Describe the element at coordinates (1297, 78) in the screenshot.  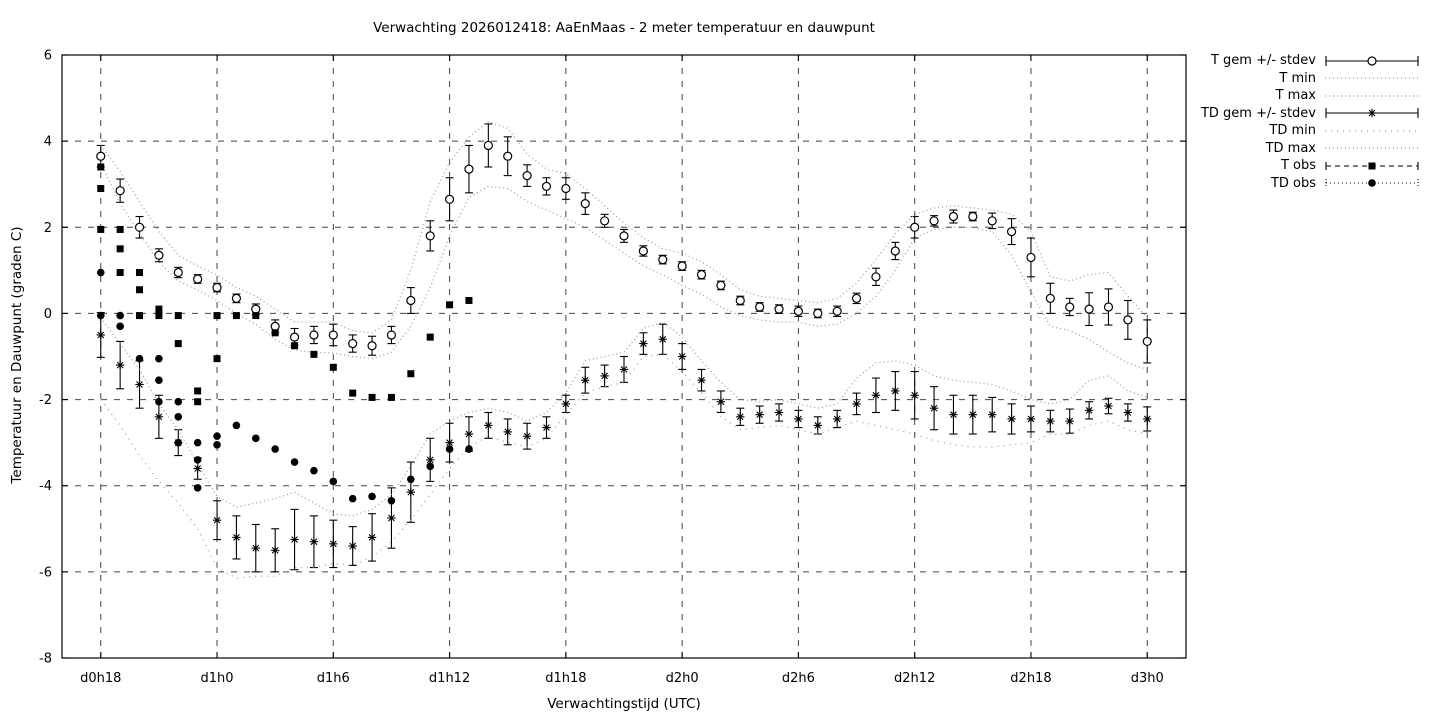
I see `legend-label: T min` at that location.